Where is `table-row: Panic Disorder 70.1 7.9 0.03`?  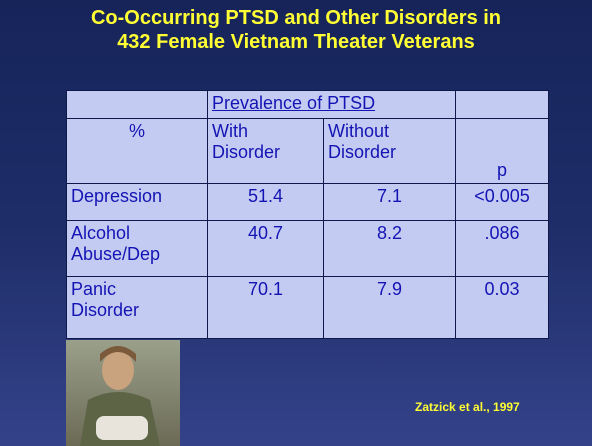
table-row: Panic Disorder 70.1 7.9 0.03 is located at coordinates (308, 307).